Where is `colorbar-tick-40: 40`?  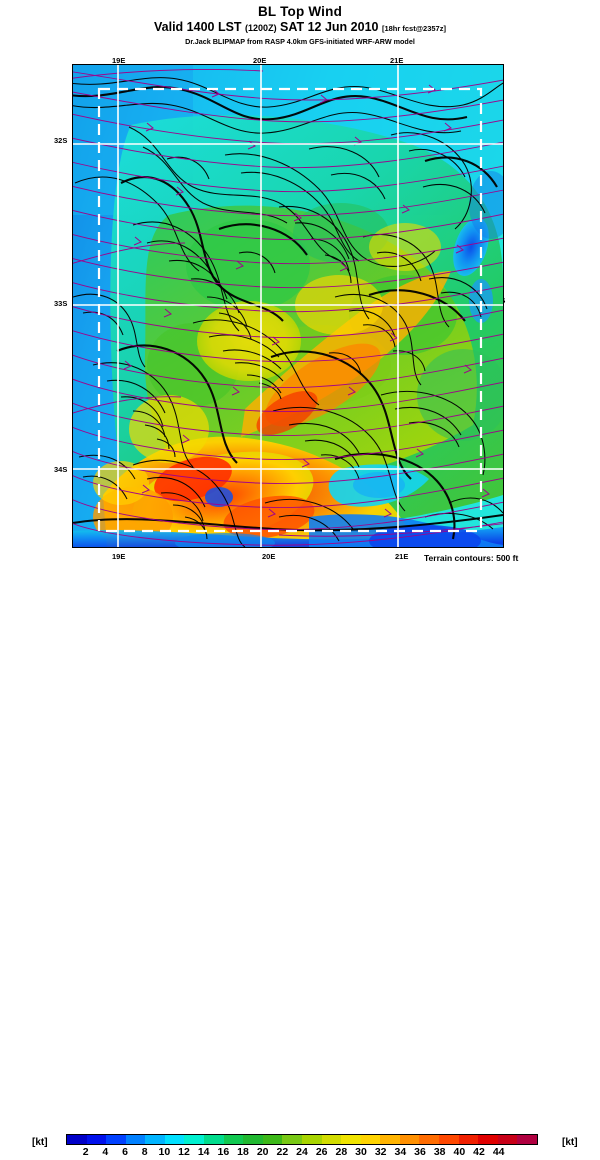
colorbar-tick-40: 40 is located at coordinates (459, 1152).